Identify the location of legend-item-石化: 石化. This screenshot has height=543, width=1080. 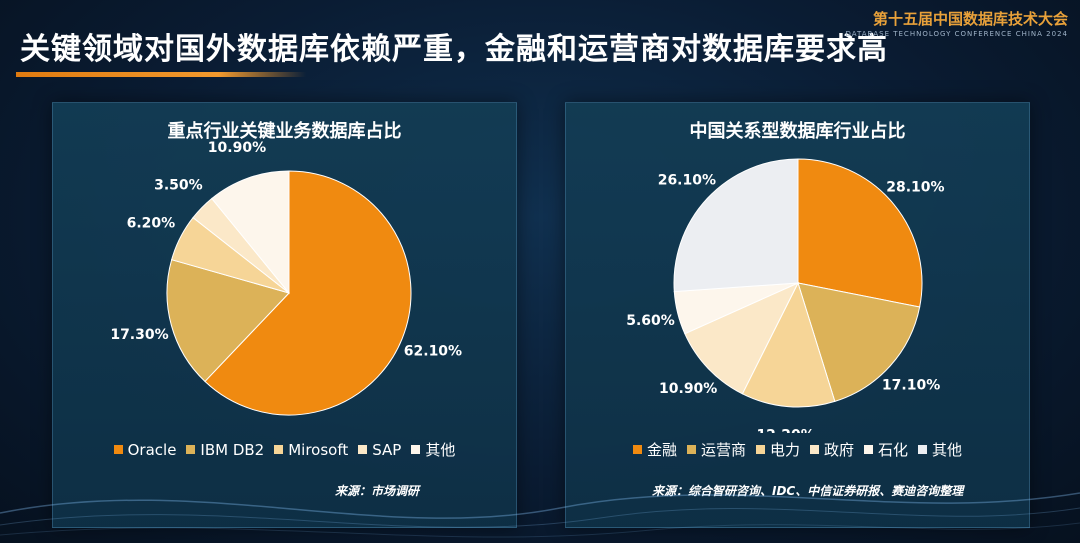
(886, 449).